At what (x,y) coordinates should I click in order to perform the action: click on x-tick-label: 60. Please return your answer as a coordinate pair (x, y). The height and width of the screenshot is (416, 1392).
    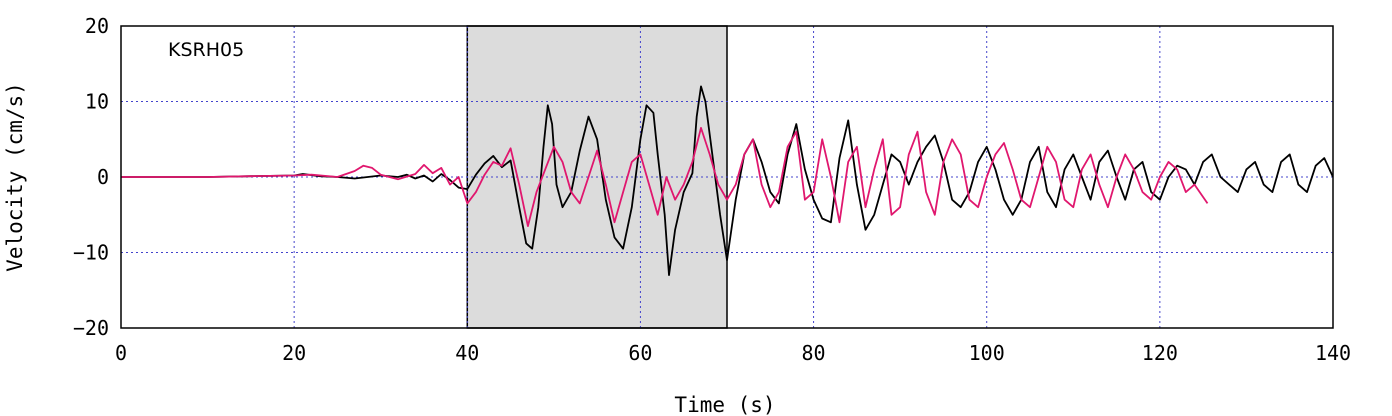
    Looking at the image, I should click on (640, 353).